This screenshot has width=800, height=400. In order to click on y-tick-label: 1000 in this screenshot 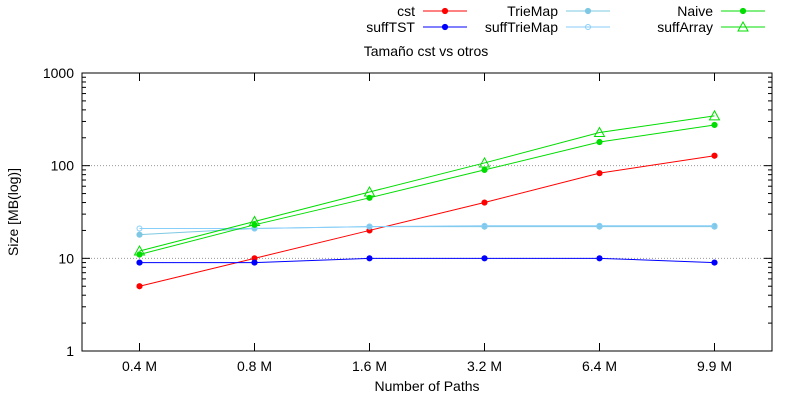, I will do `click(58, 73)`.